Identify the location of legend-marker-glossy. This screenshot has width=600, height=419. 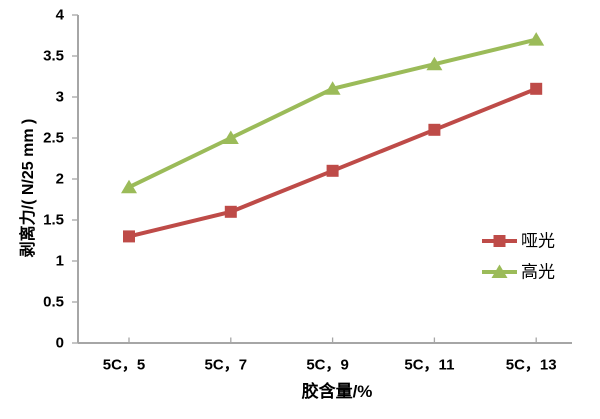
(499, 271).